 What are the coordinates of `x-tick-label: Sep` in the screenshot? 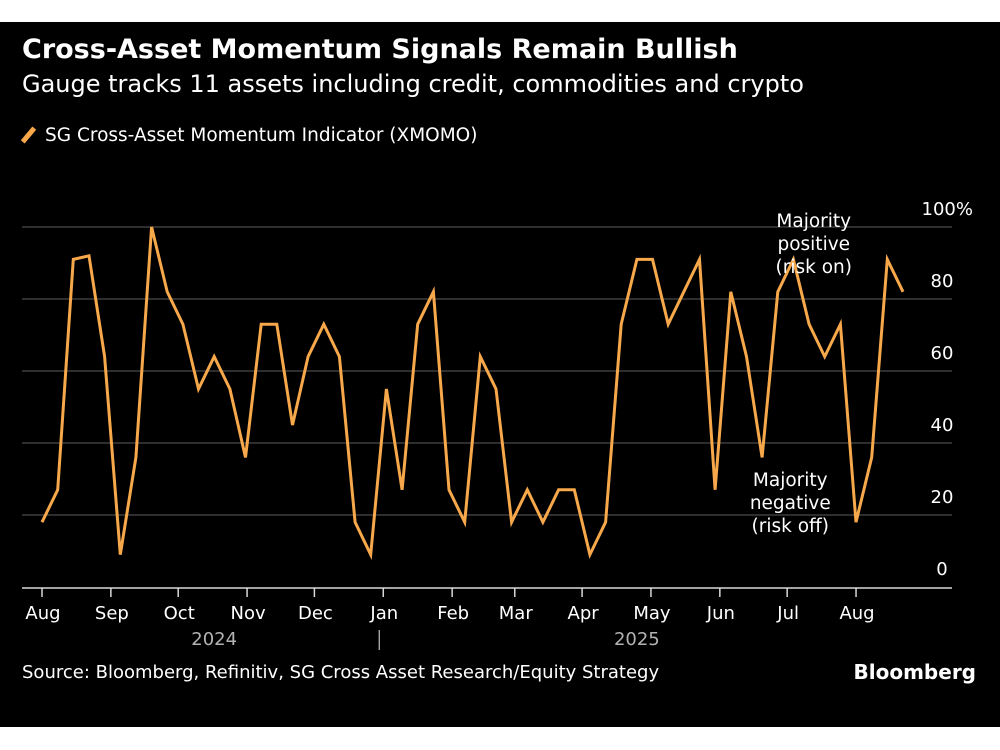 It's located at (112, 613).